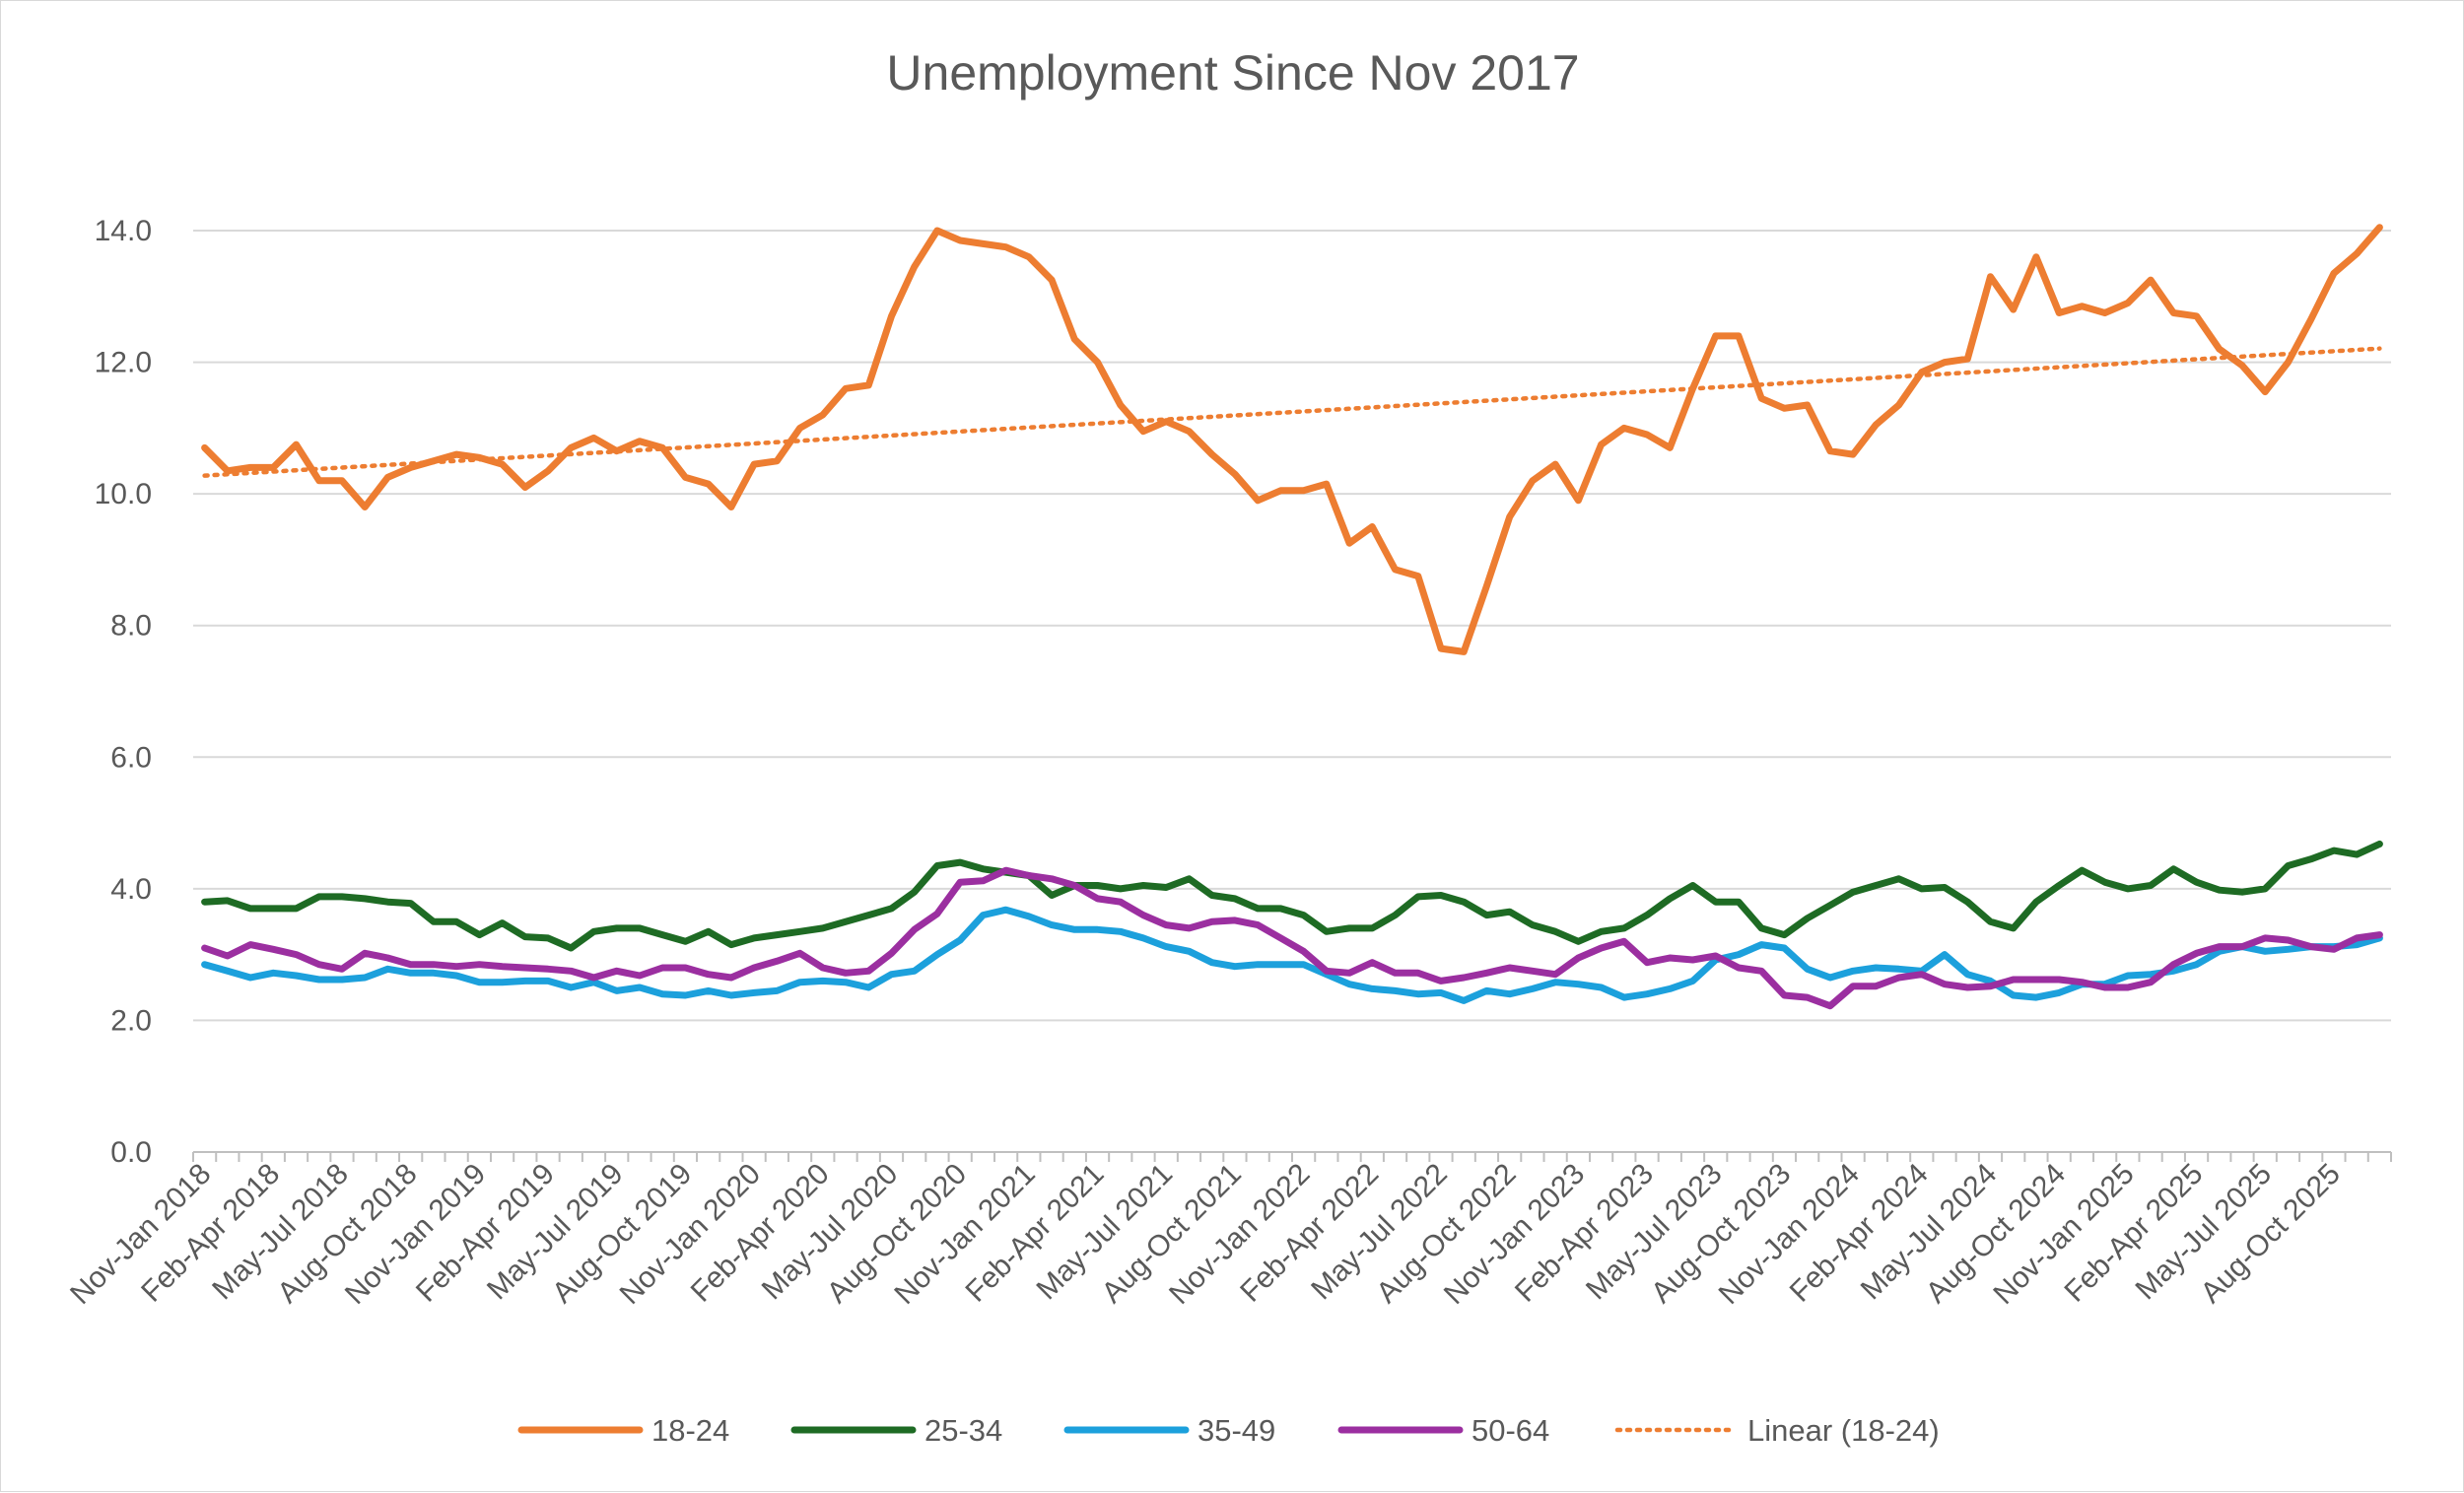  I want to click on y-tick-label: 6.0, so click(131, 757).